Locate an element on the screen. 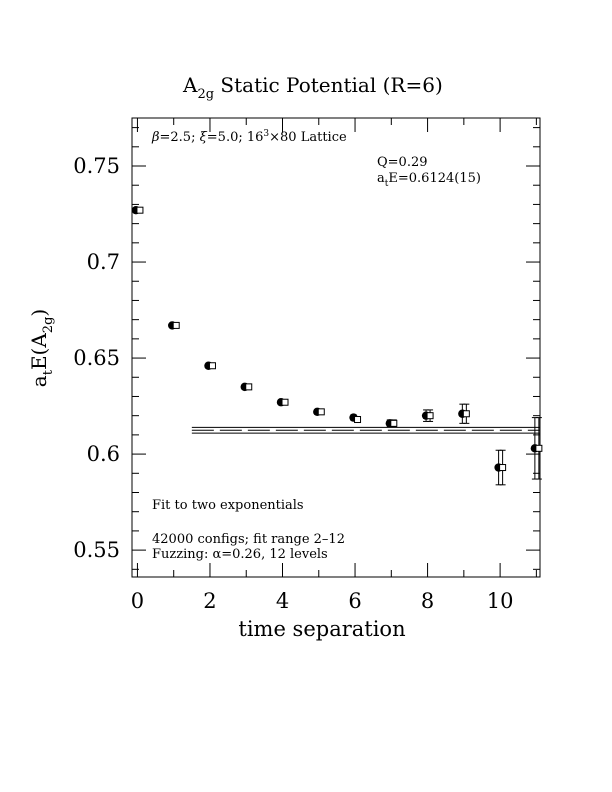  fit-note: Fit to two exponentials is located at coordinates (228, 505).